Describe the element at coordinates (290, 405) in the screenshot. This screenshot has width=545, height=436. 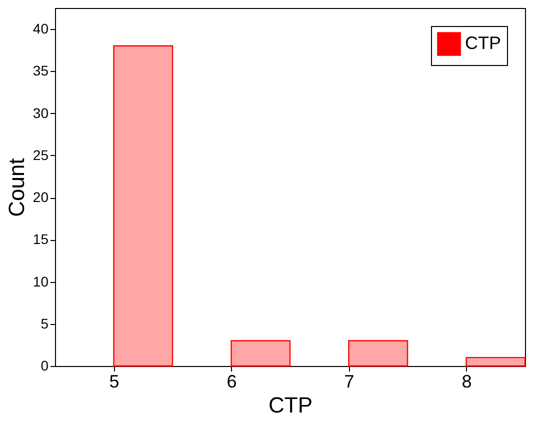
I see `x-axis-title: CTP` at that location.